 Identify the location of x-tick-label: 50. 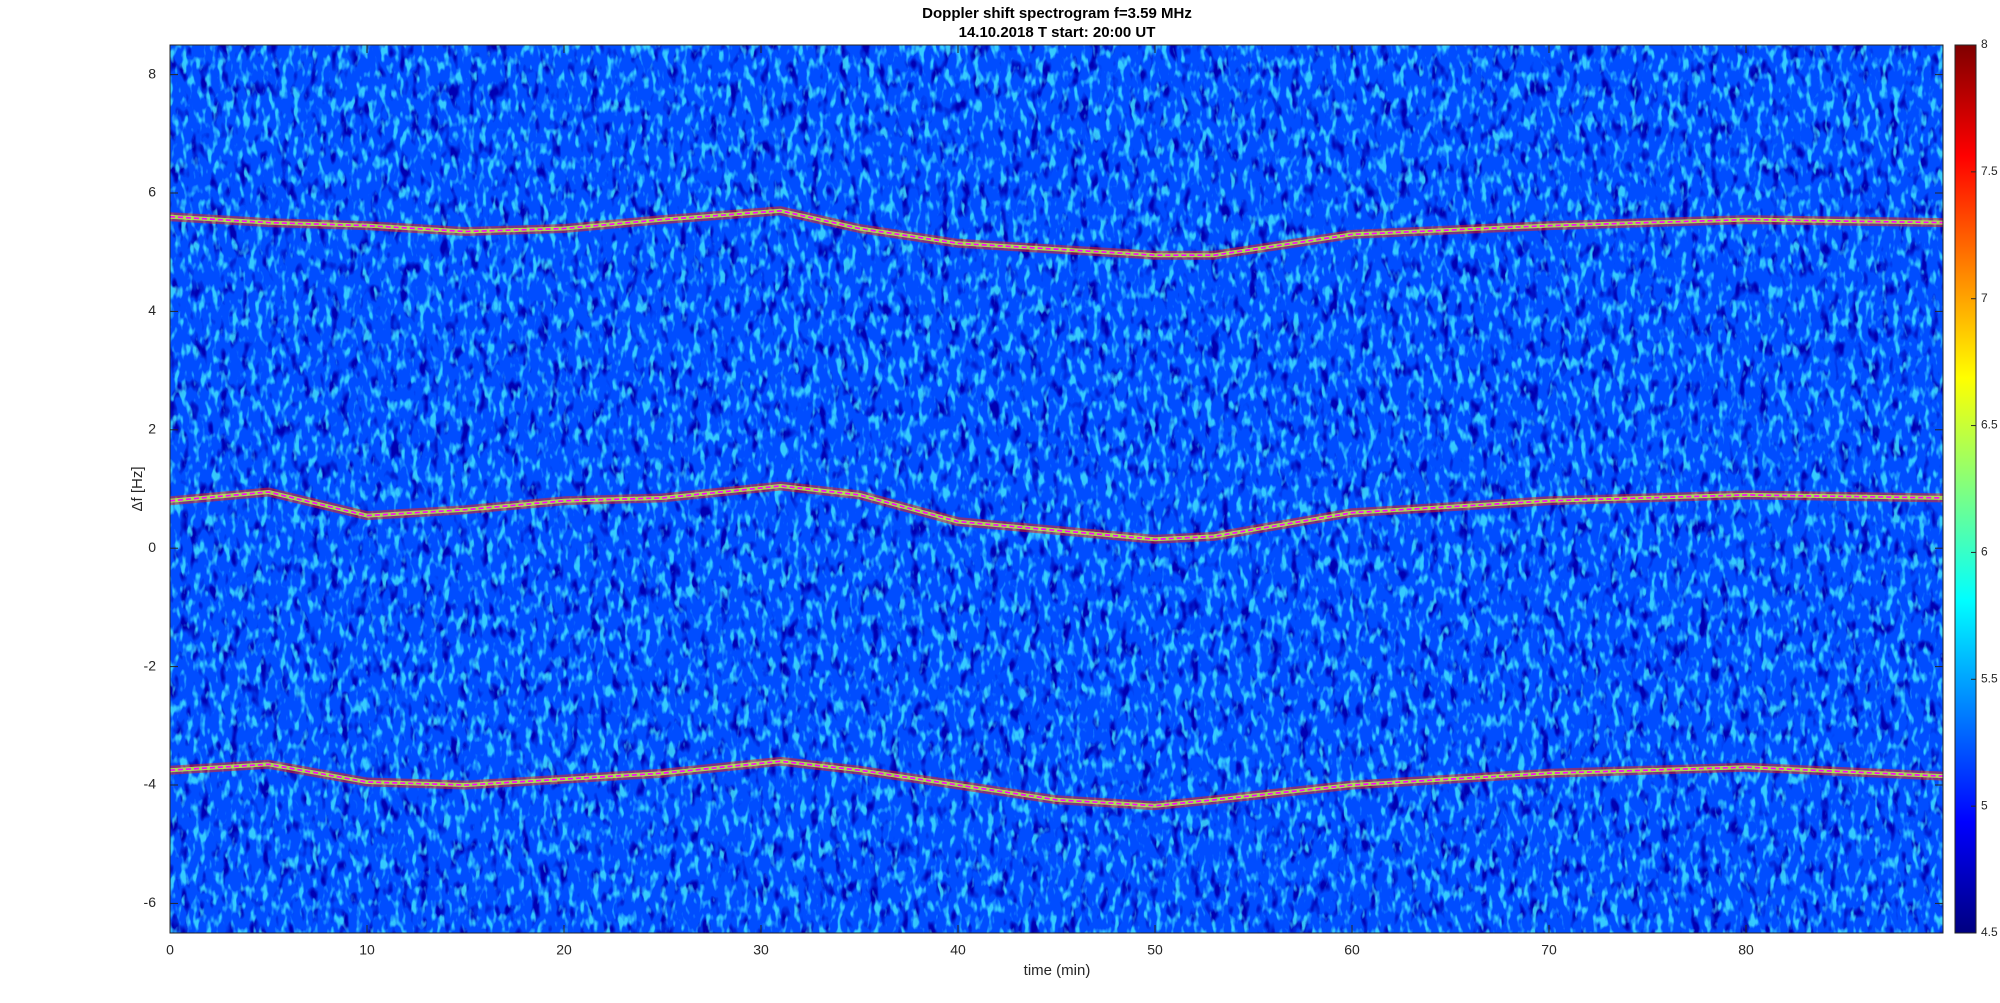
(1155, 950).